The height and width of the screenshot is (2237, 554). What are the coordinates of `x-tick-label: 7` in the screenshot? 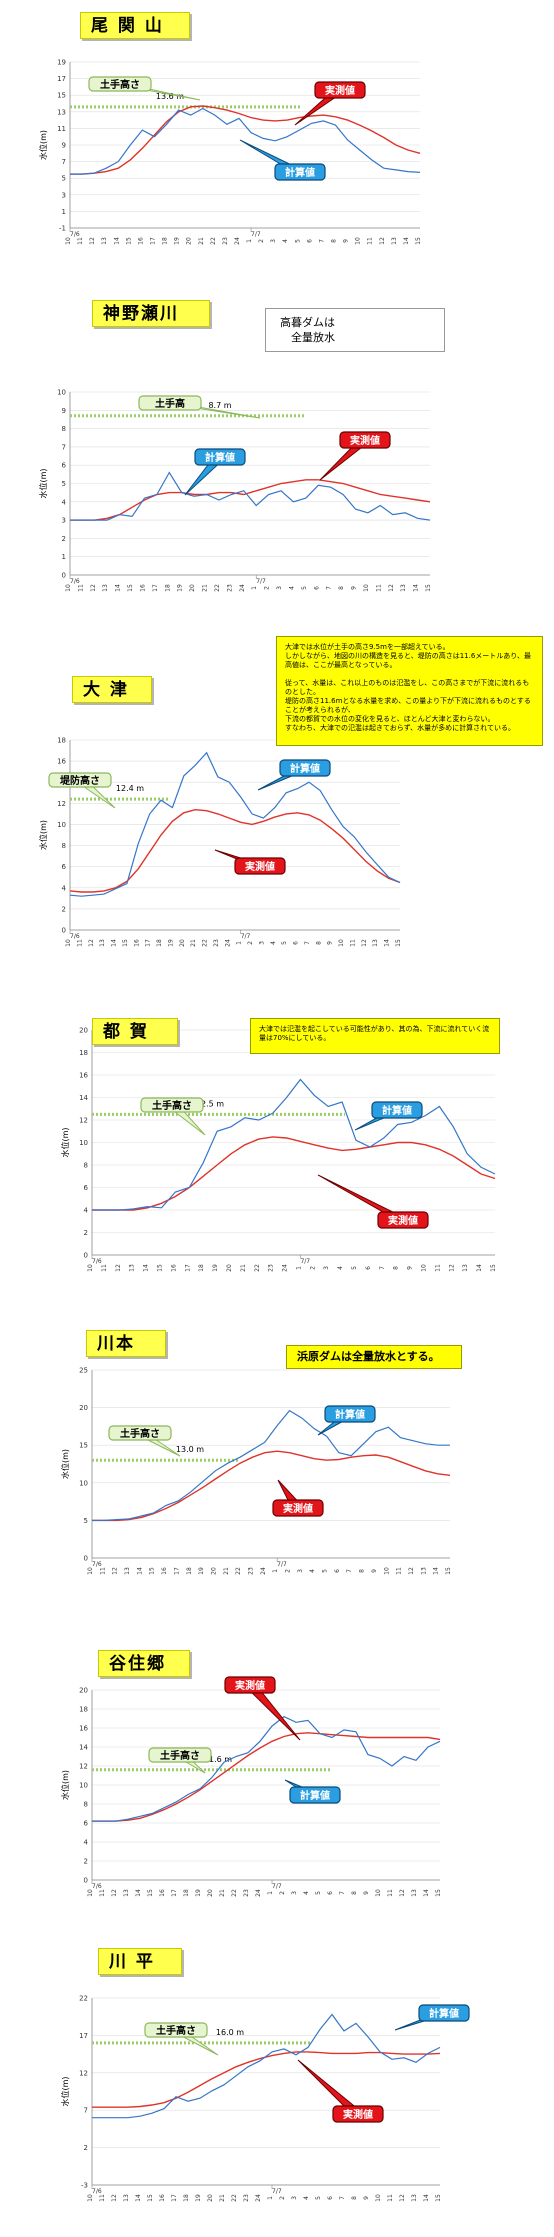 It's located at (382, 1268).